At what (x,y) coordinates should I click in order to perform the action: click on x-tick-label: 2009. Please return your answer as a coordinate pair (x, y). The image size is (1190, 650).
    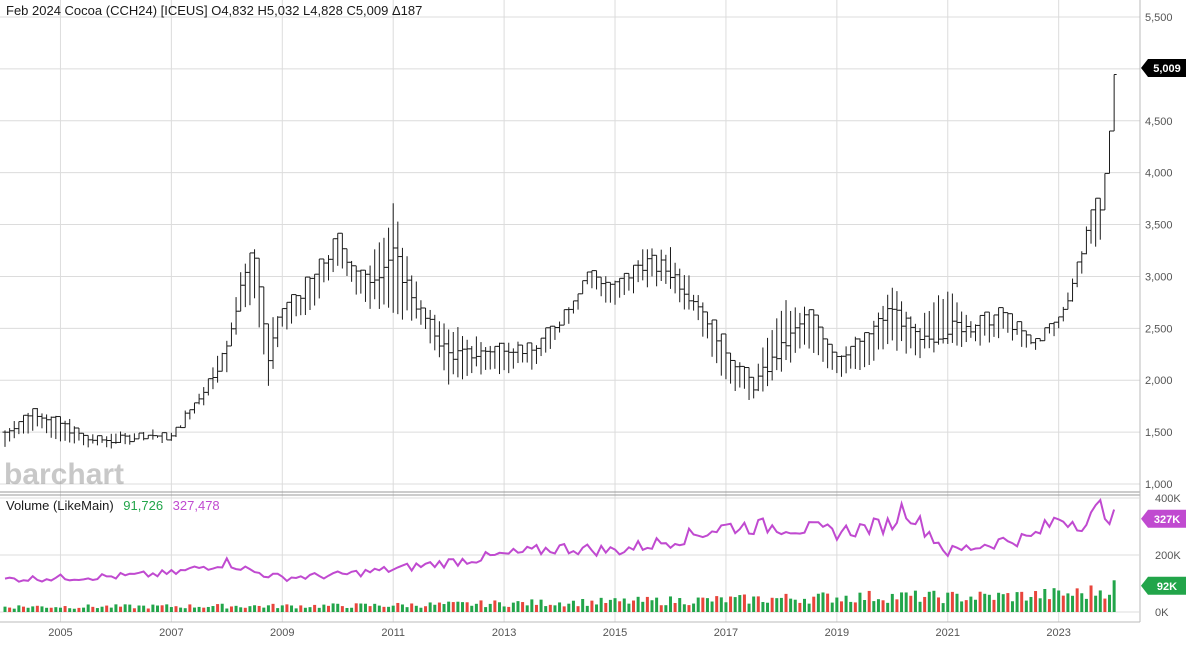
    Looking at the image, I should click on (282, 633).